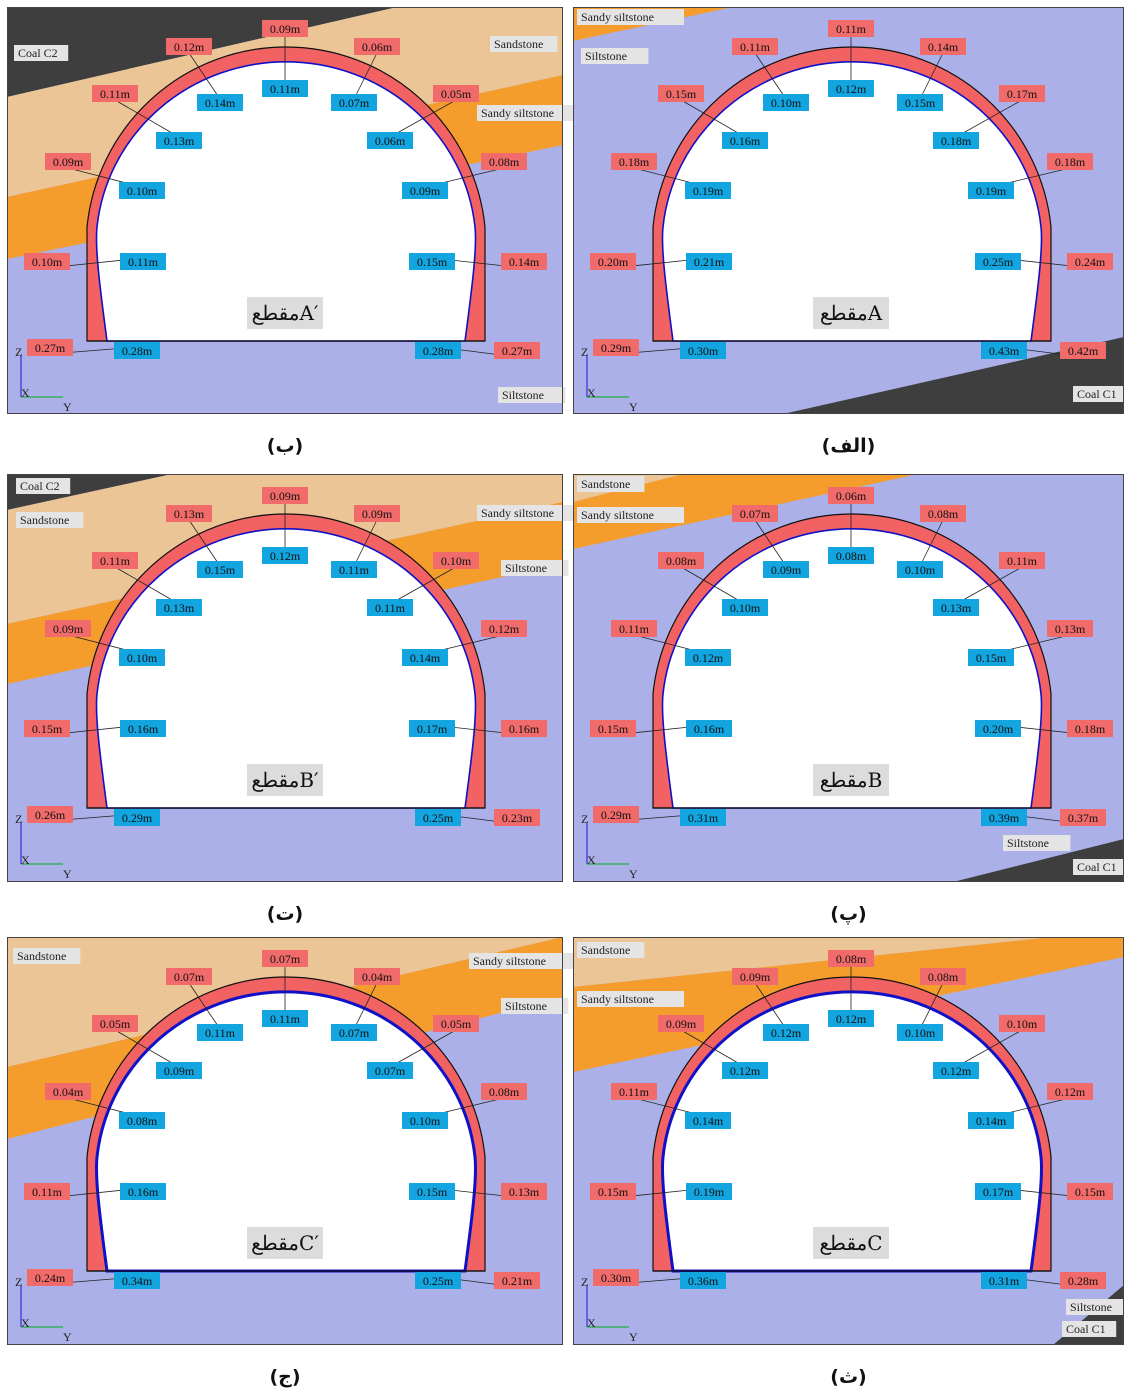 Image resolution: width=1124 pixels, height=1389 pixels. What do you see at coordinates (137, 1281) in the screenshot?
I see `inner-thickness-label: 0.34m` at bounding box center [137, 1281].